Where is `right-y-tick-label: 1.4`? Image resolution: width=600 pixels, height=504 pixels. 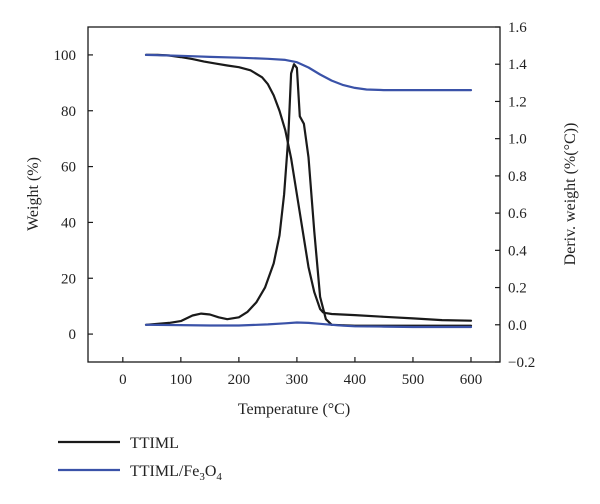
right-y-tick-label: 1.4 is located at coordinates (517, 65).